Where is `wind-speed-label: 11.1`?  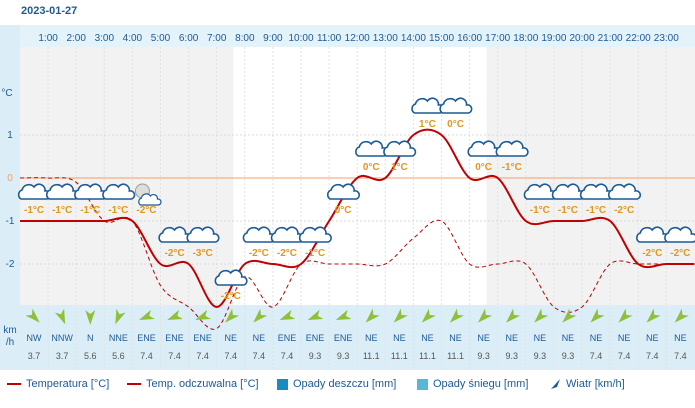
wind-speed-label: 11.1 is located at coordinates (427, 356).